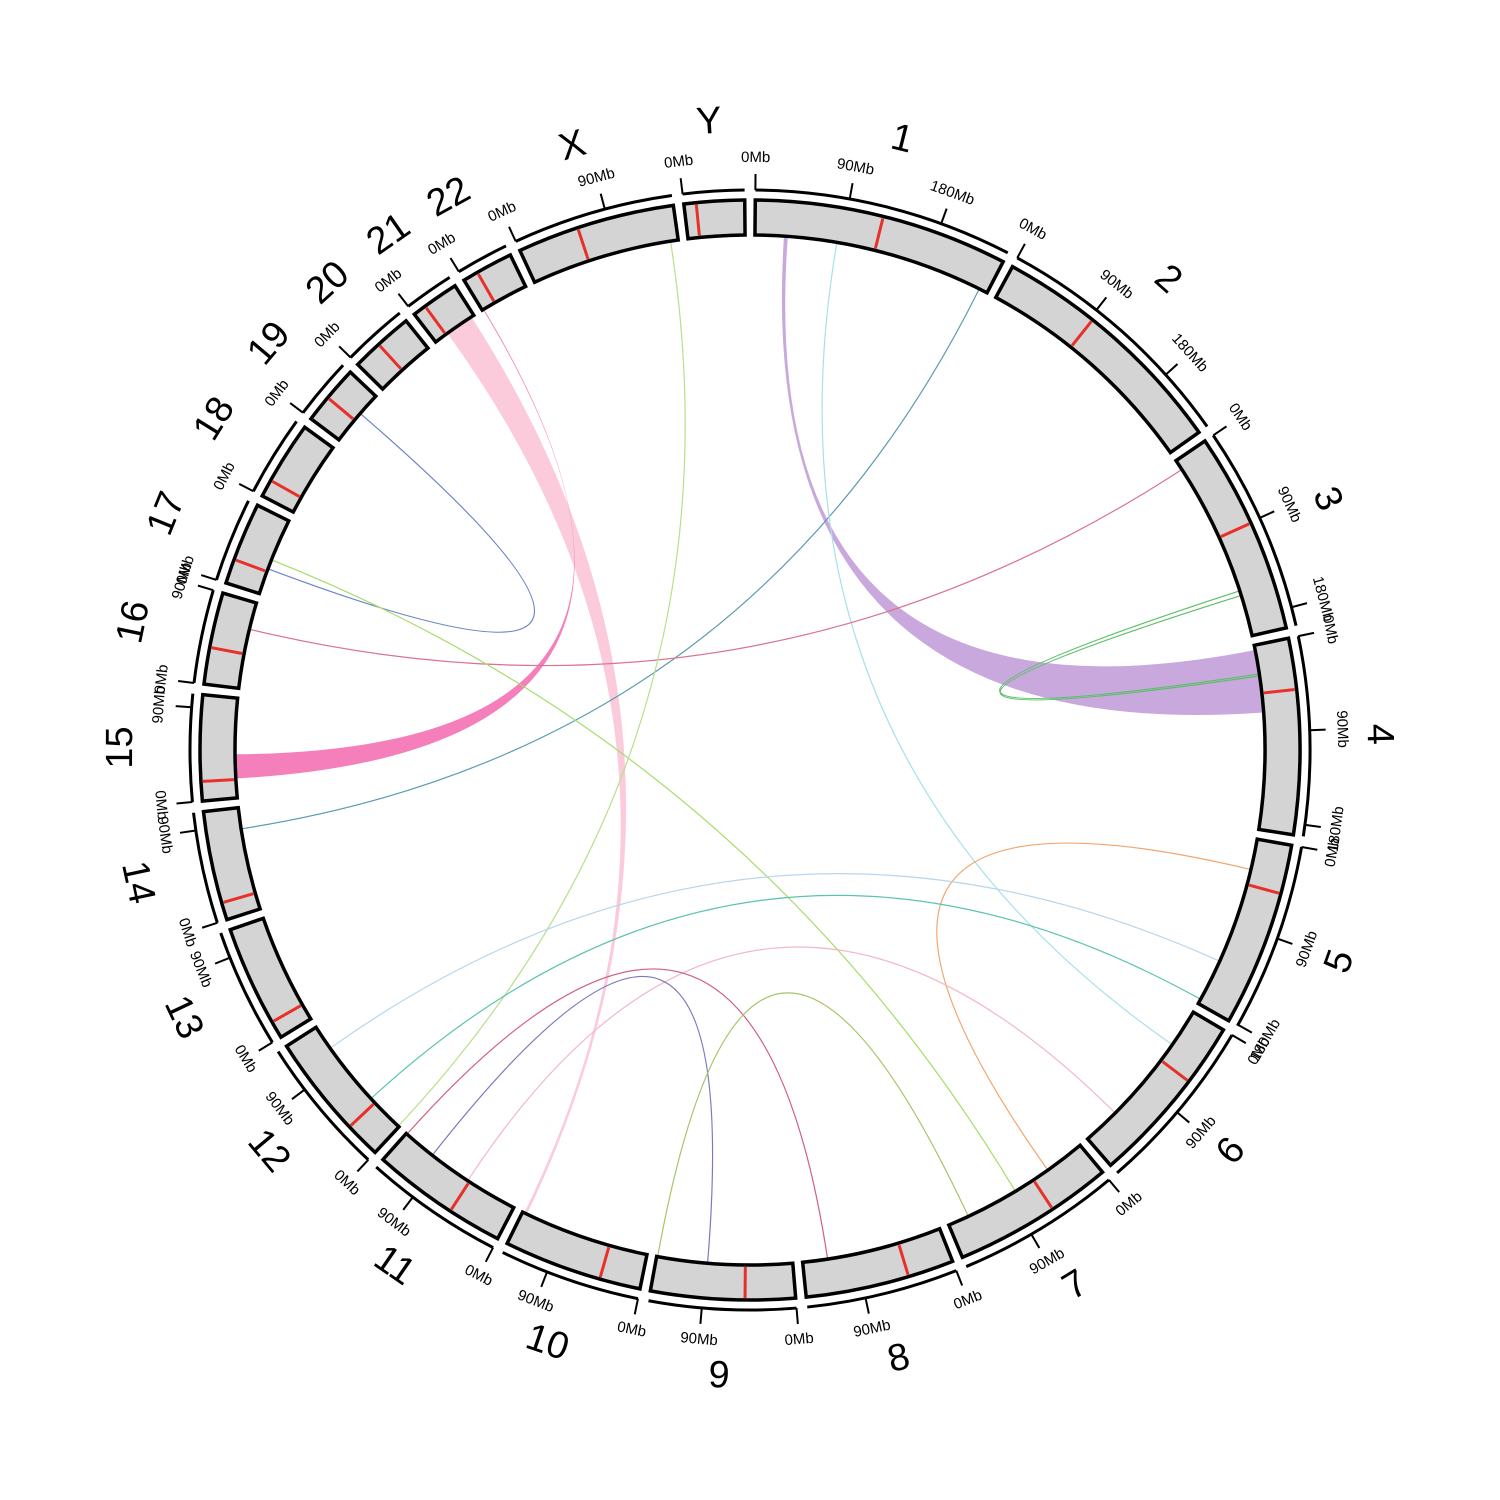 The width and height of the screenshot is (1500, 1500). I want to click on chromosome-label: 15, so click(120, 747).